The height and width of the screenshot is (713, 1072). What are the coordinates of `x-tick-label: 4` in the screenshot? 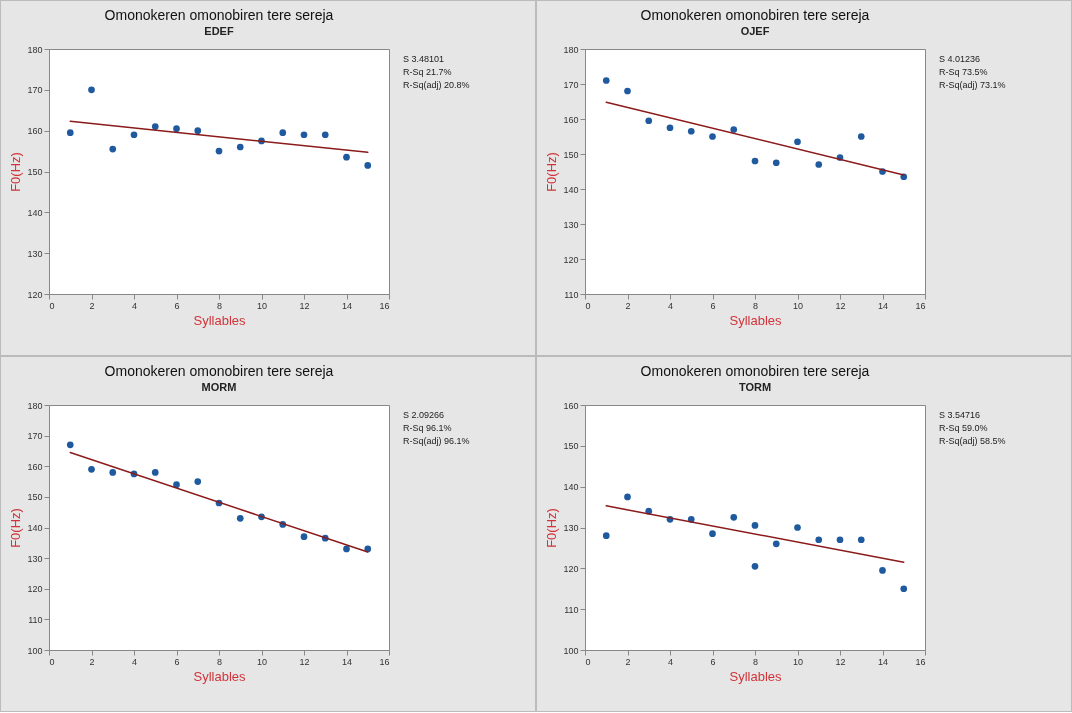 It's located at (134, 305).